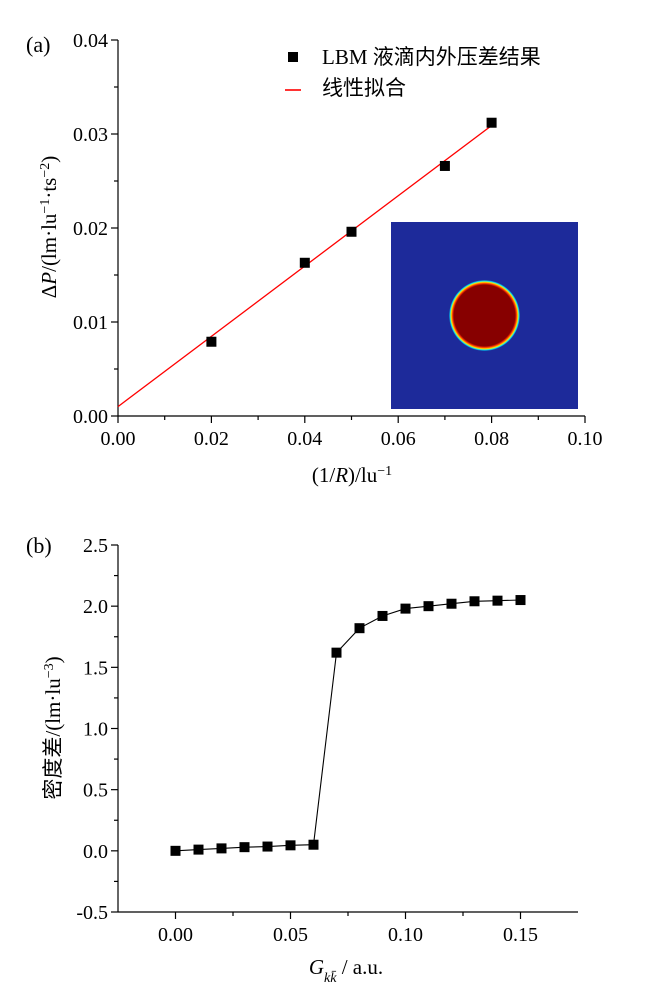 The width and height of the screenshot is (650, 990). Describe the element at coordinates (316, 967) in the screenshot. I see `b-xlabel-g: G` at that location.